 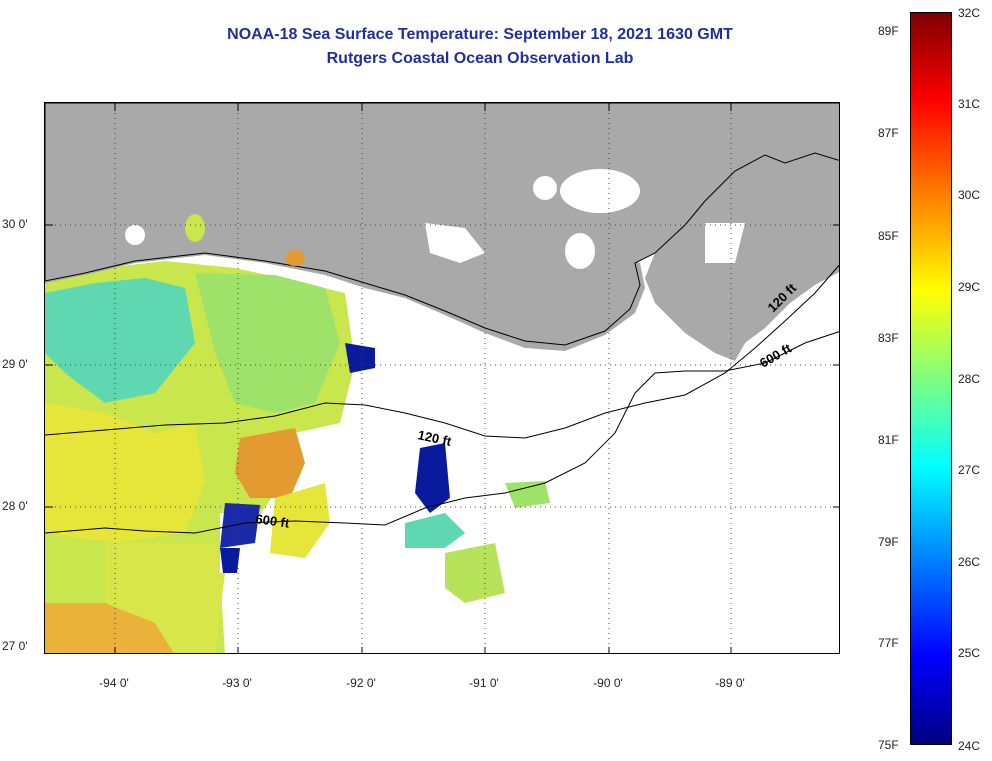 I want to click on contour-label-120ft: 120 ft, so click(x=434, y=438).